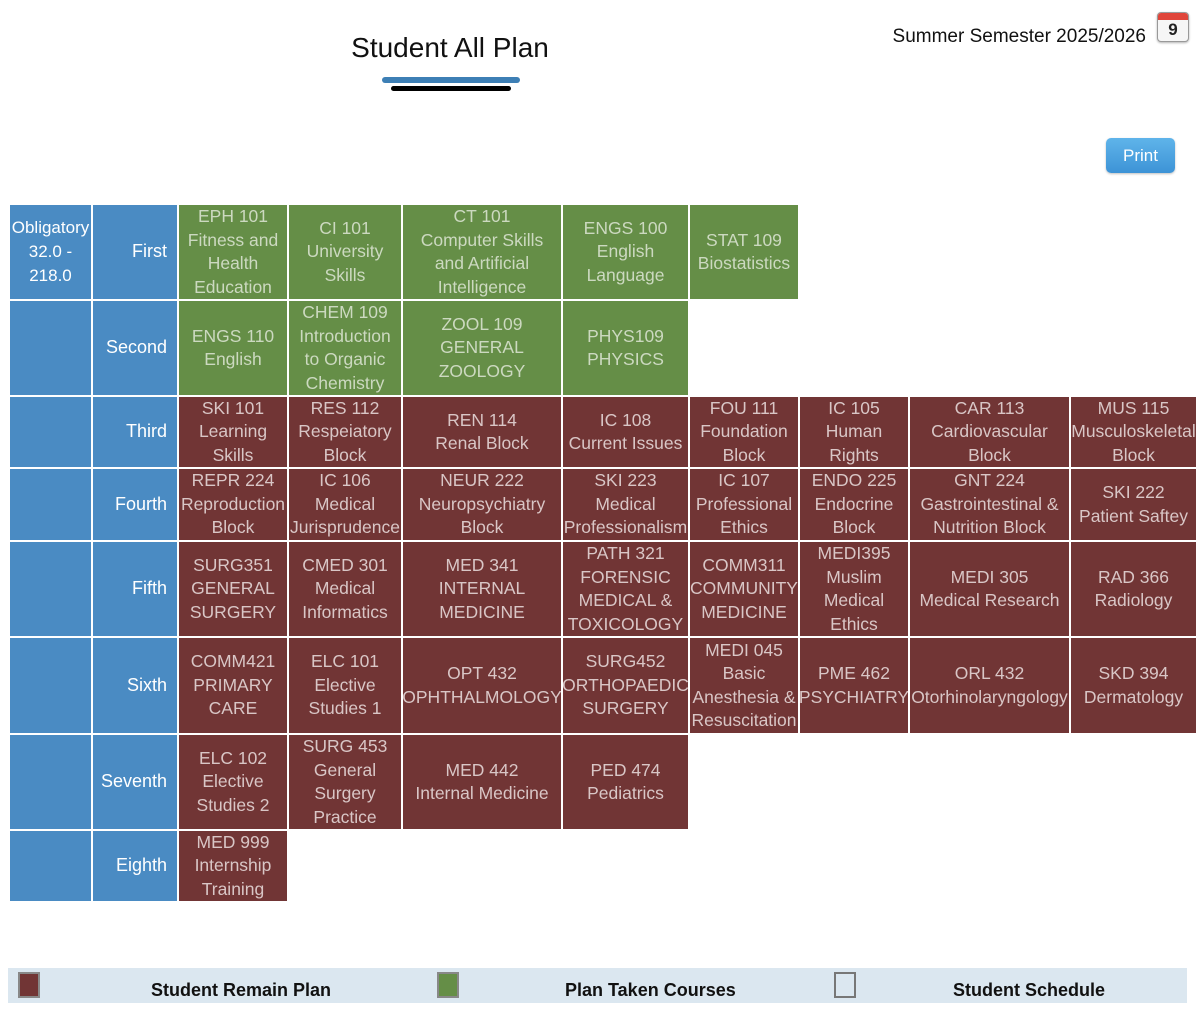 Image resolution: width=1200 pixels, height=1013 pixels. Describe the element at coordinates (1133, 589) in the screenshot. I see `course-cell: RAD 366 Radiology` at that location.